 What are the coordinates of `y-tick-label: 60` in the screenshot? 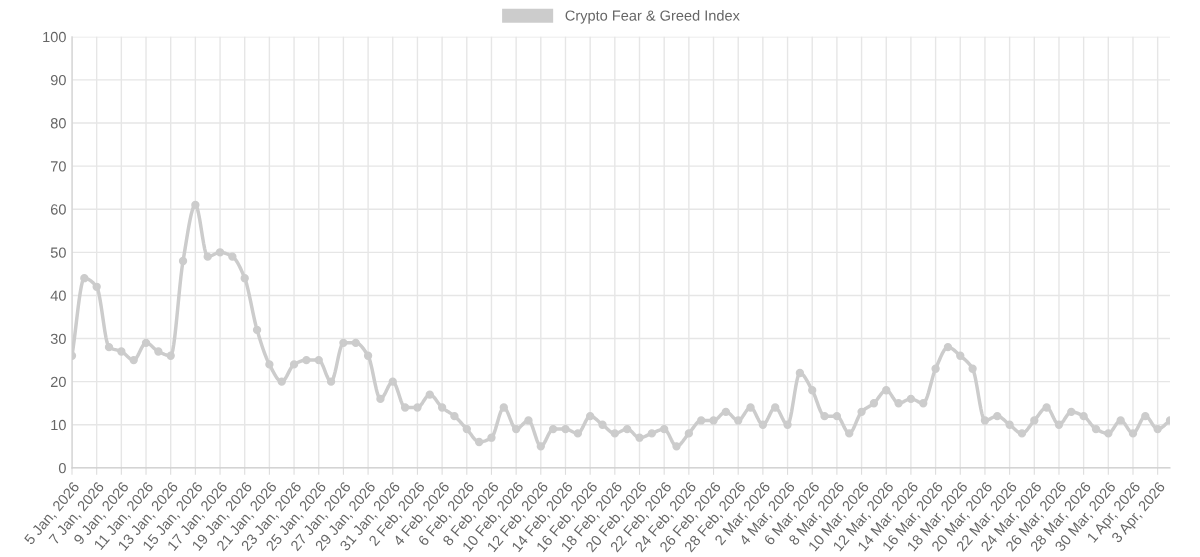 It's located at (58, 209).